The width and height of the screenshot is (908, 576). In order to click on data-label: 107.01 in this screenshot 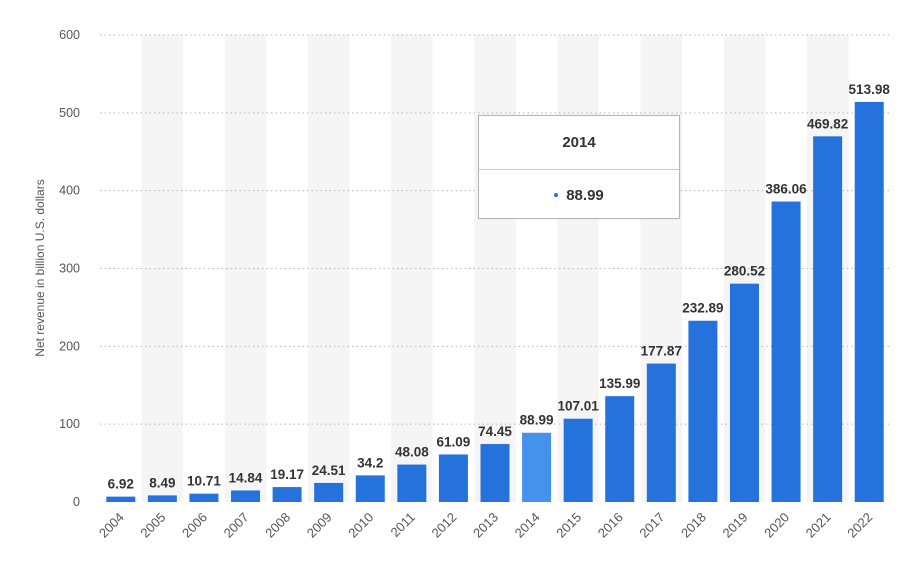, I will do `click(579, 406)`.